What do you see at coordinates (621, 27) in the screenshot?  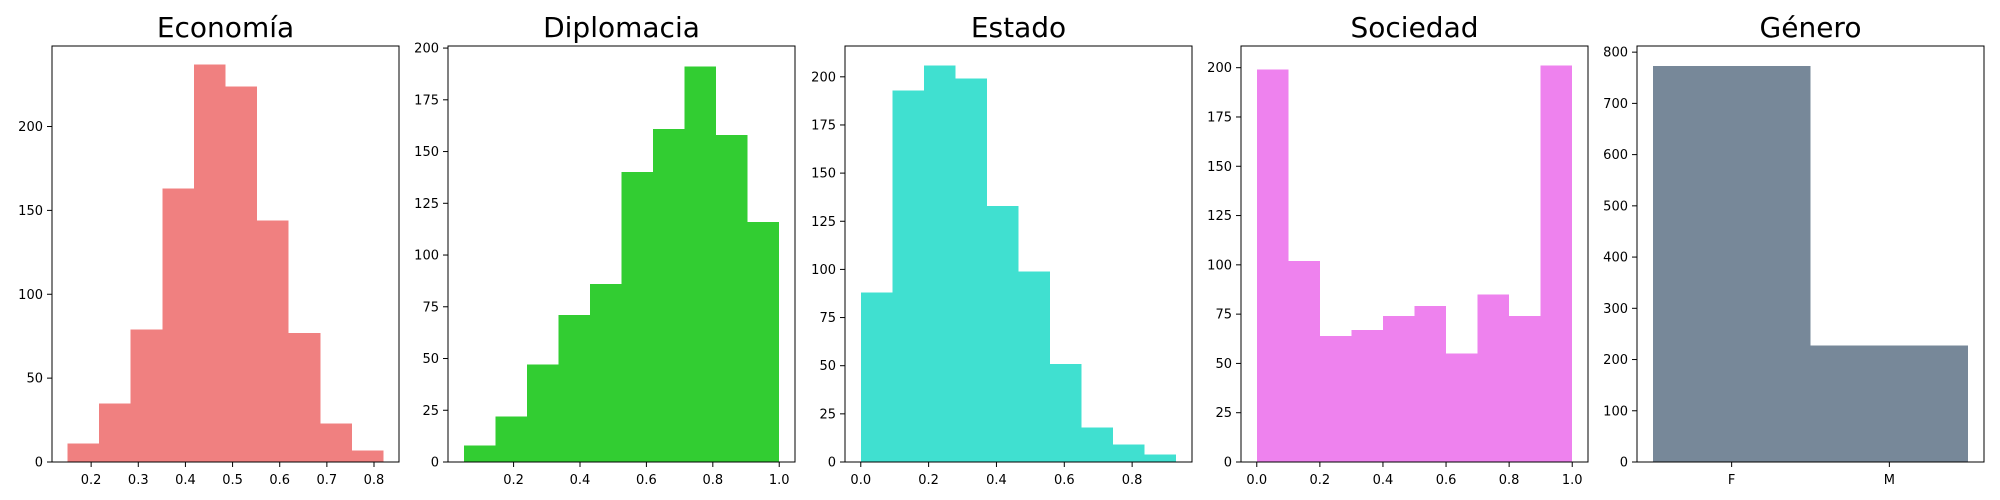 I see `subplot-title: Diplomacia` at bounding box center [621, 27].